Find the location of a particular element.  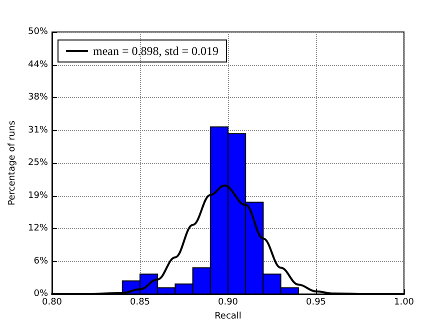

x-axis-title: Recall is located at coordinates (228, 316).